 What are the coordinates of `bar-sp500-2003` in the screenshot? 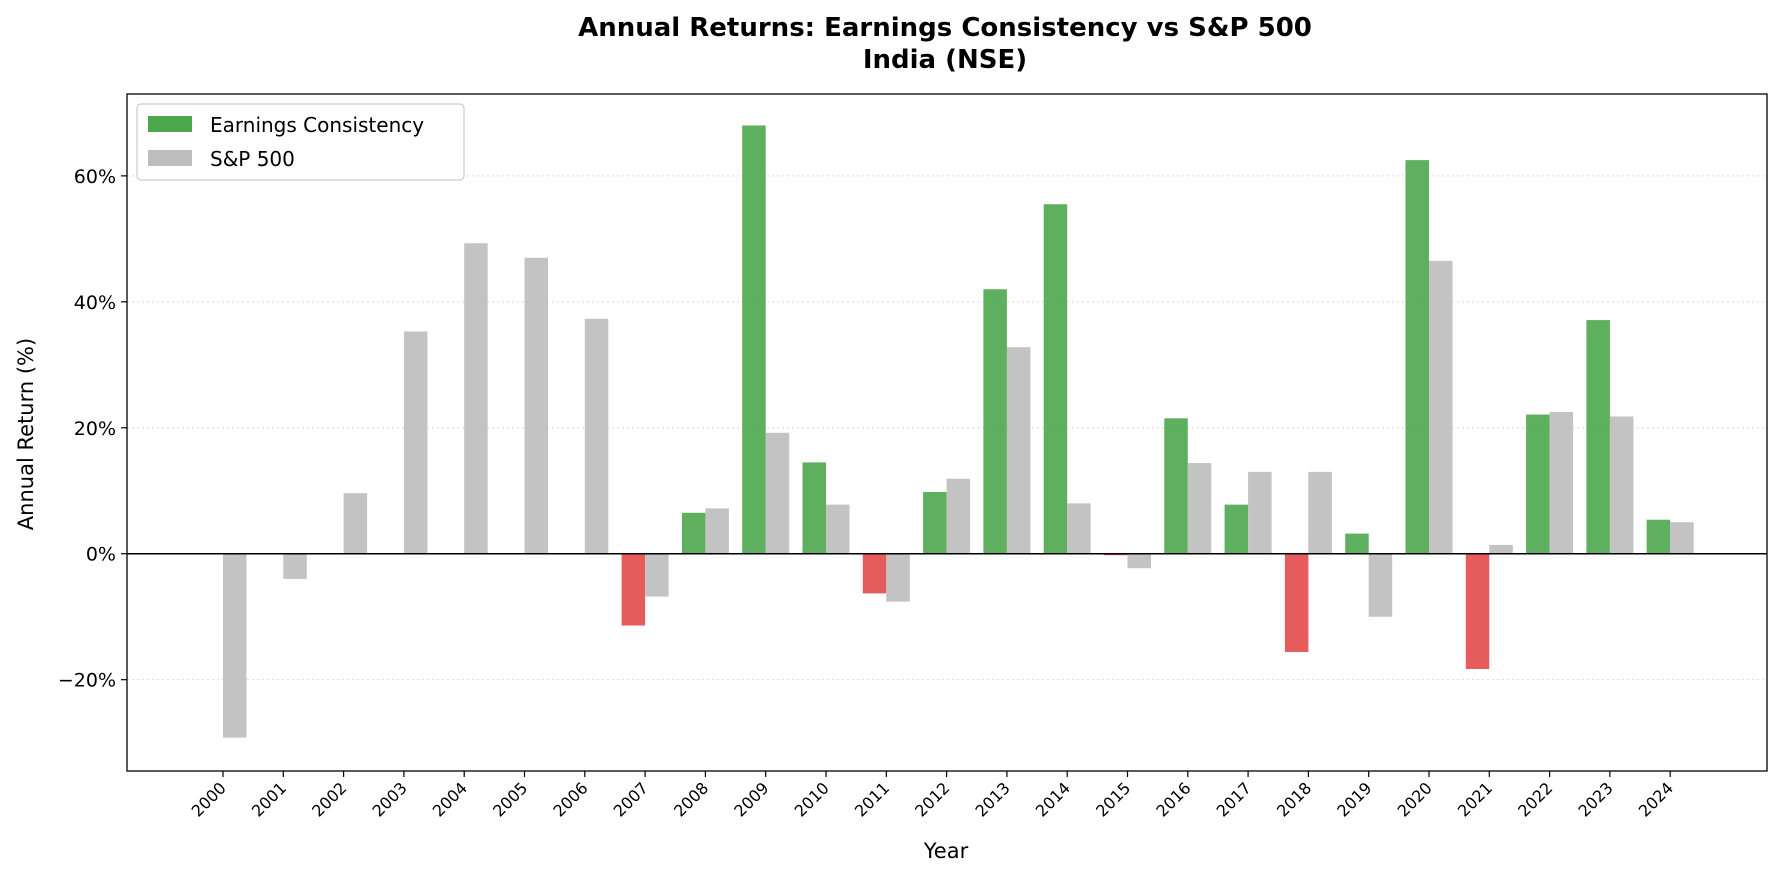 It's located at (415, 442).